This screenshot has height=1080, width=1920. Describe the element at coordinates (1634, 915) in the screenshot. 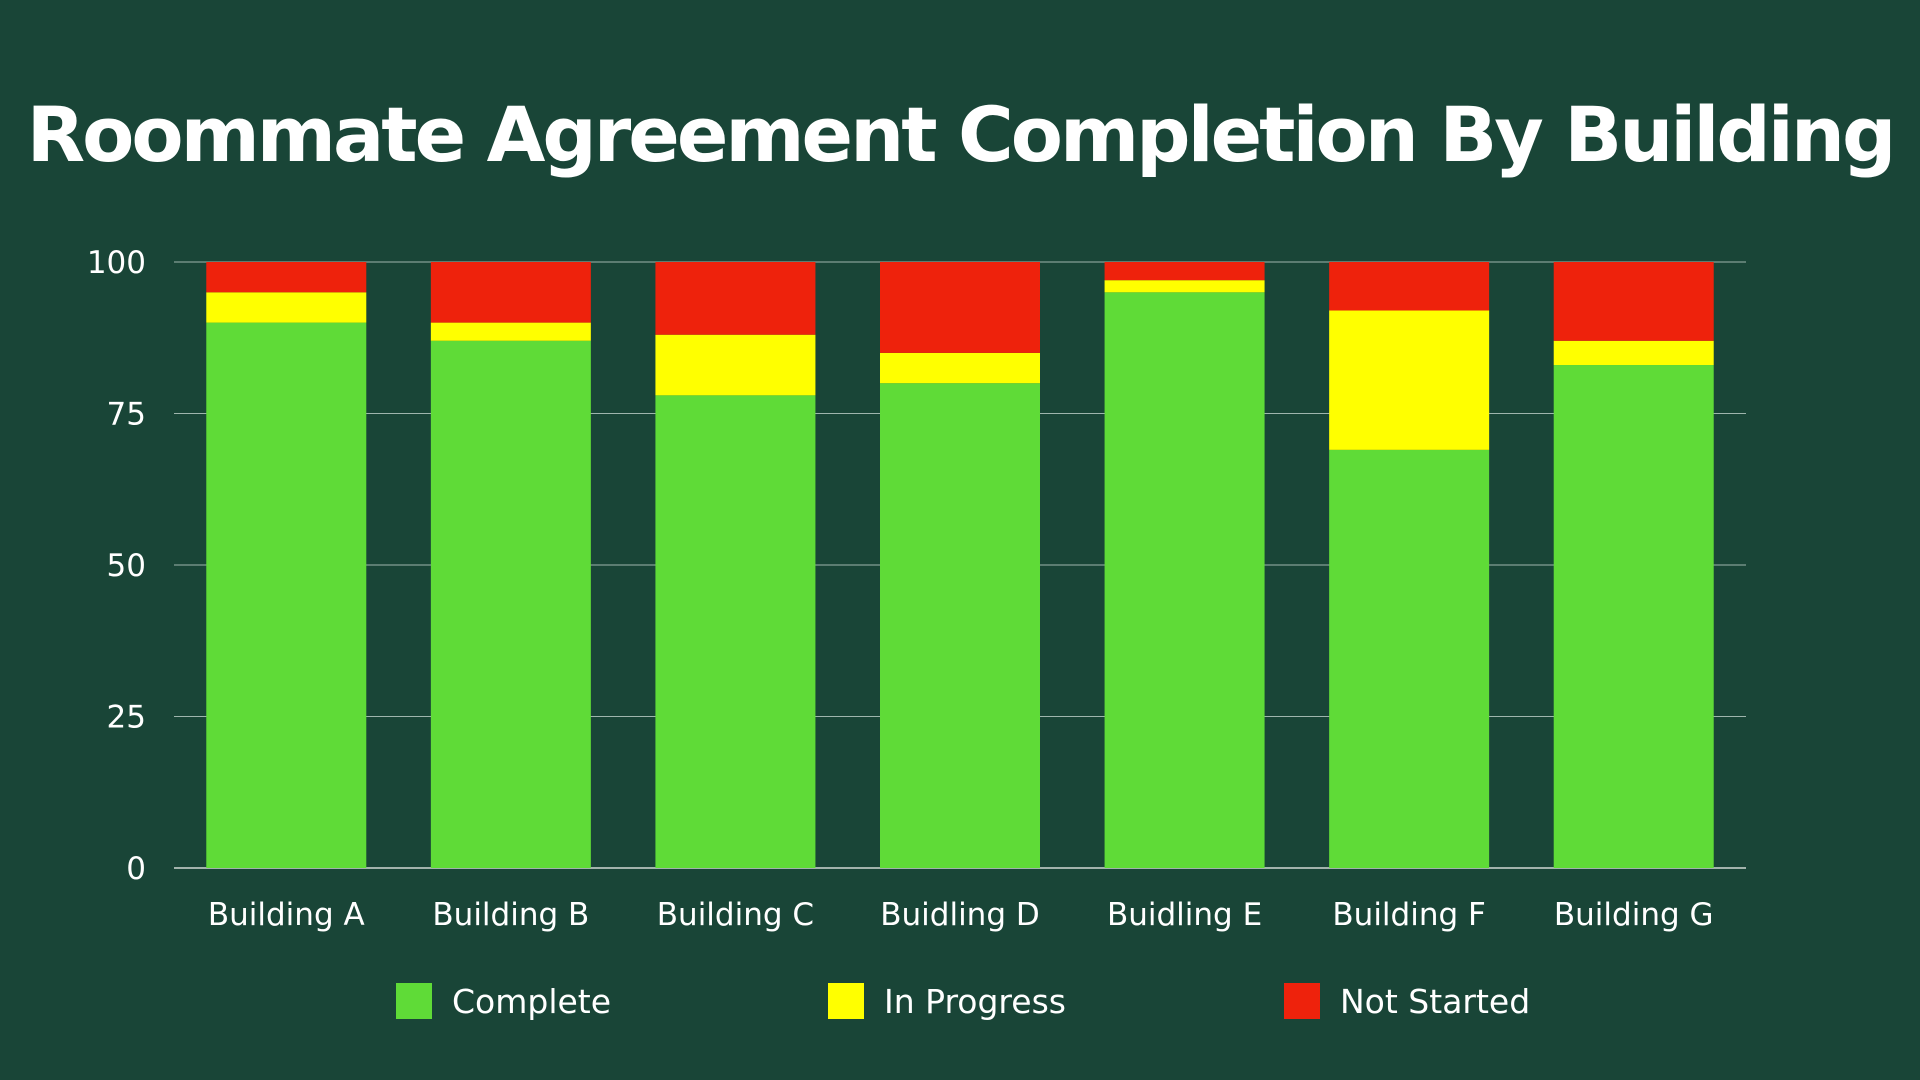

I see `x-tick-label: Building G` at that location.